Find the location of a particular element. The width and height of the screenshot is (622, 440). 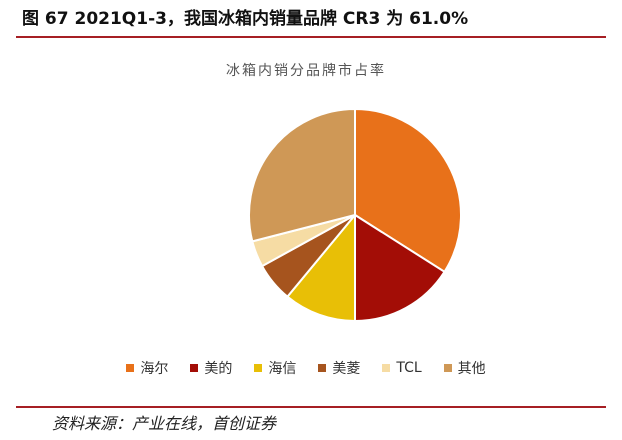

legend-item-hisense: 海信 is located at coordinates (275, 368).